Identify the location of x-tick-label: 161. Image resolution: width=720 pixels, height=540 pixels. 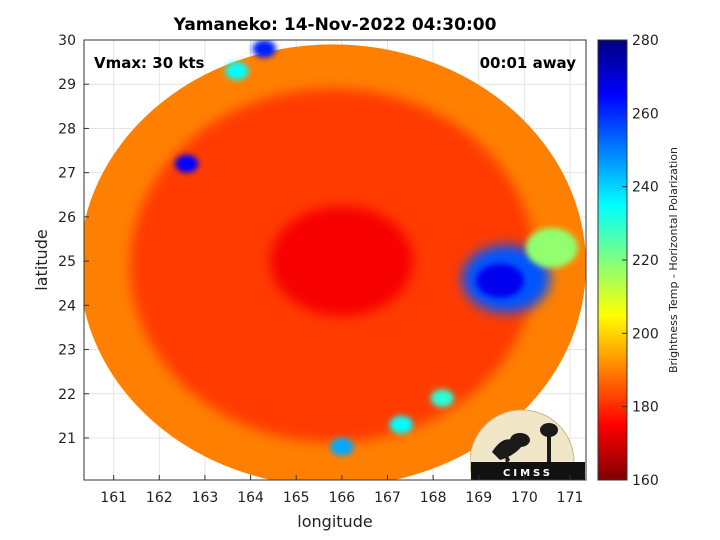
(113, 498).